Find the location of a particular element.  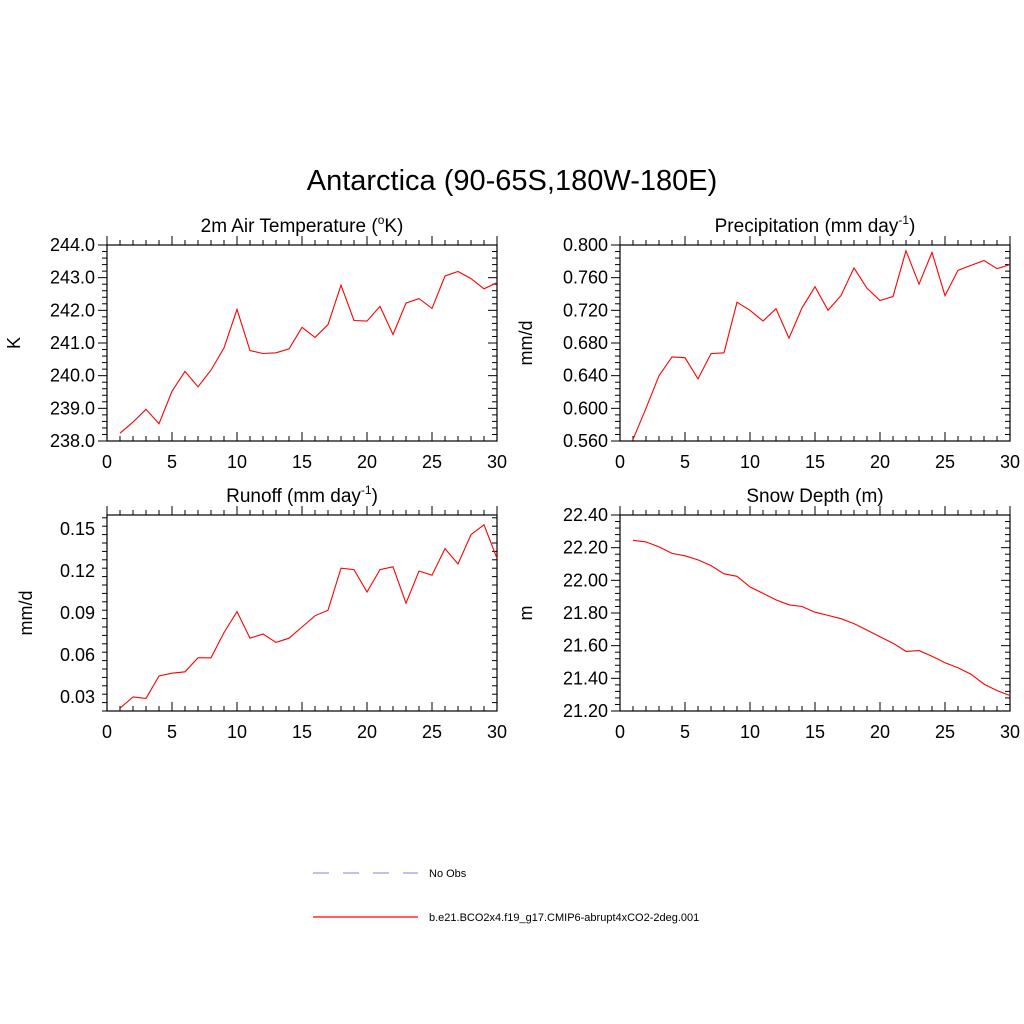

panel-title-text: Snow Depth (m) is located at coordinates (814, 496).